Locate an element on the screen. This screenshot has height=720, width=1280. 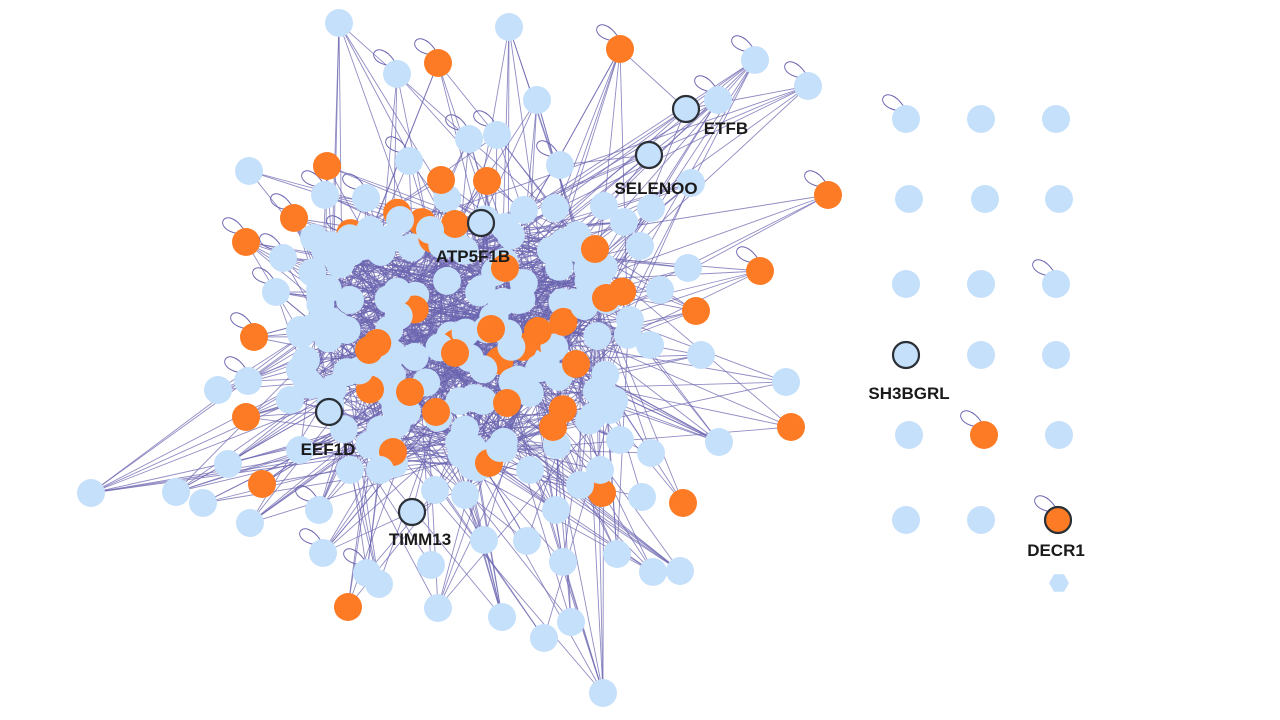
node-selenoo is located at coordinates (649, 155).